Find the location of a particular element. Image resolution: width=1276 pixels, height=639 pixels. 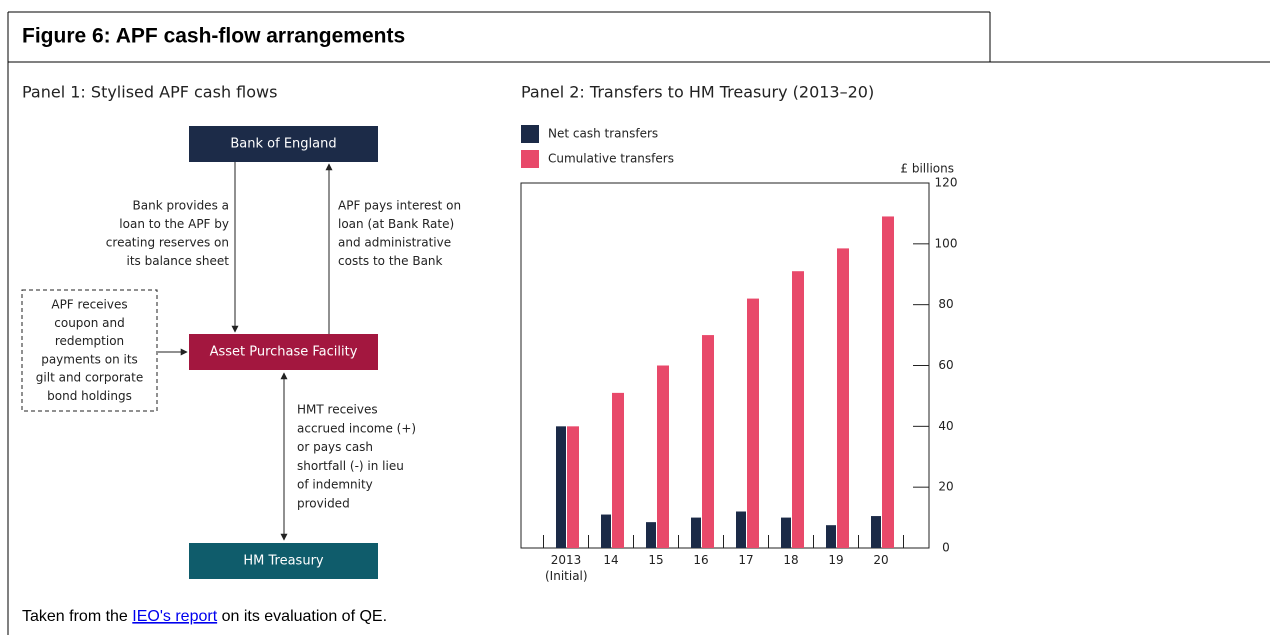

y-tick-label: 100 is located at coordinates (946, 243).